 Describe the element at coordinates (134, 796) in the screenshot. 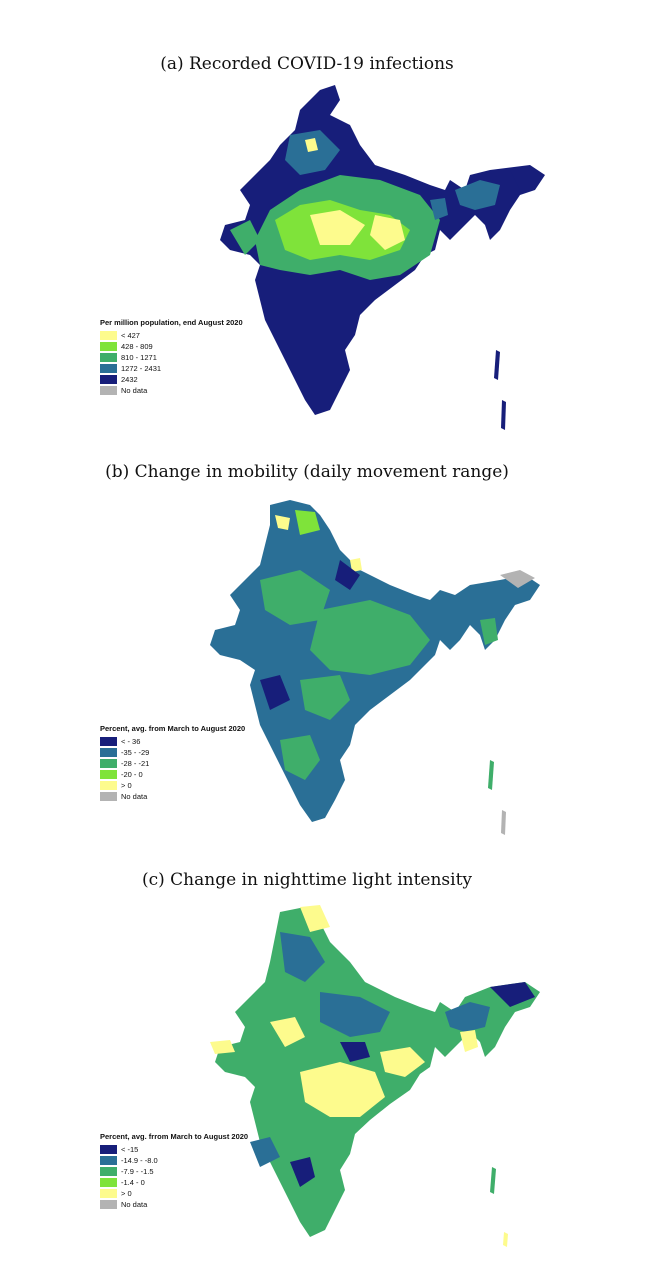

I see `legend-b-label: No data` at that location.